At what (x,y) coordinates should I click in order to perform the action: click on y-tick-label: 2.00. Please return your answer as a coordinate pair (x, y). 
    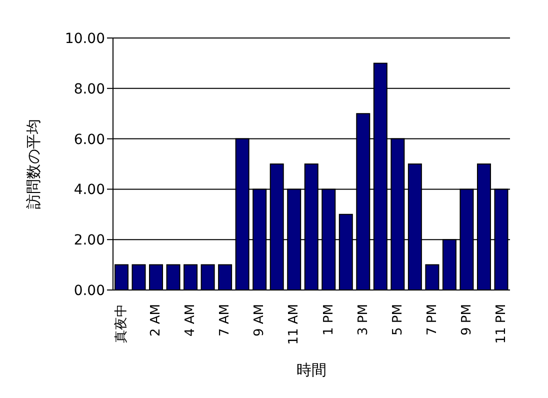
    Looking at the image, I should click on (89, 240).